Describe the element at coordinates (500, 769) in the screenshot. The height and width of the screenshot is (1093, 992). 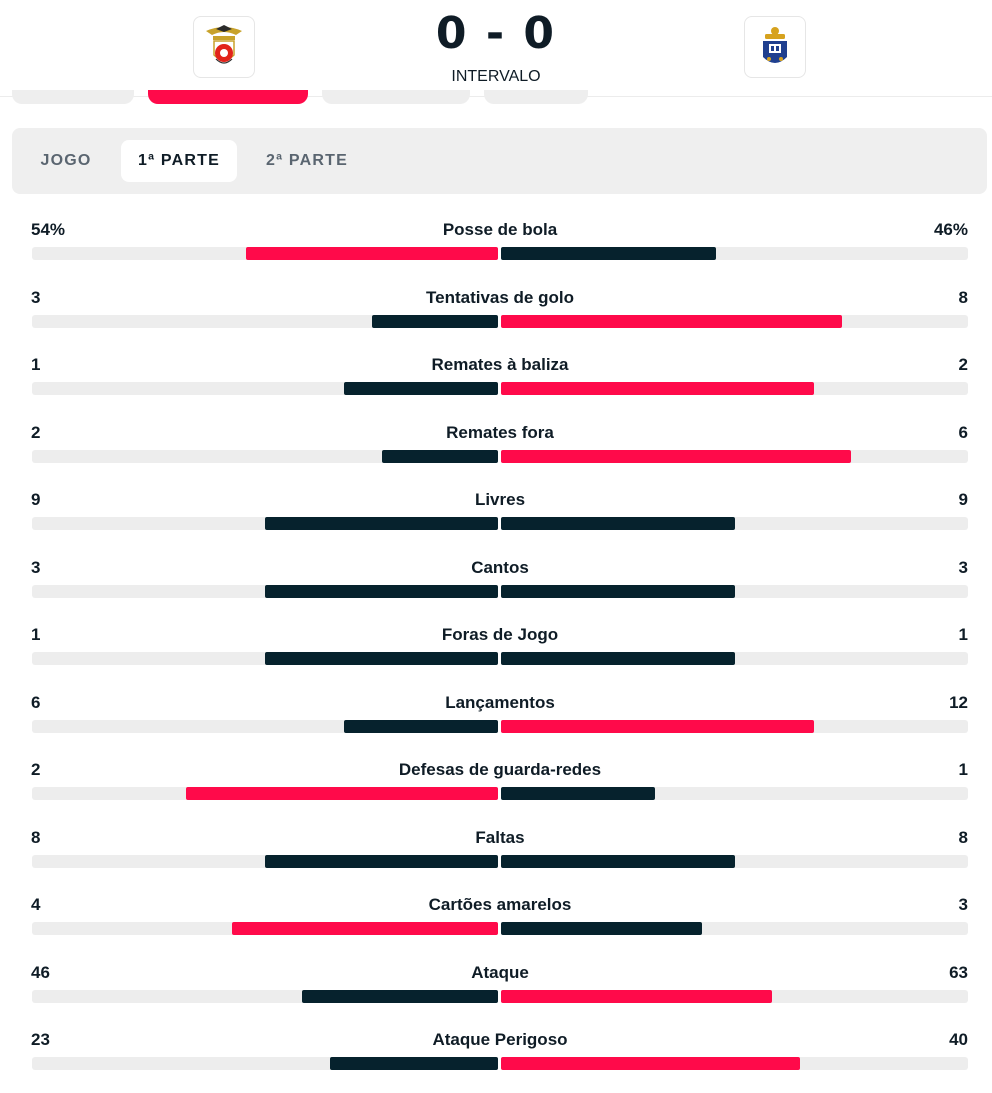
I see `stat-label: Defesas de guarda-redes` at that location.